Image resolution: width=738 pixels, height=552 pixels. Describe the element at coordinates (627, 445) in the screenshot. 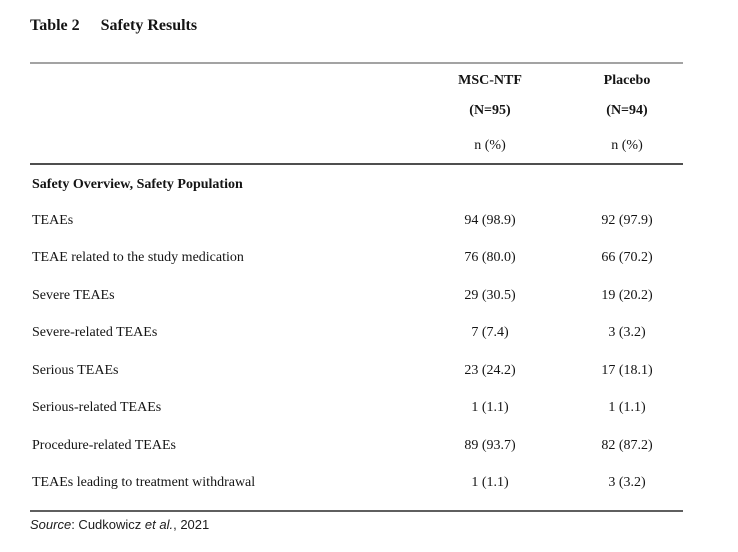

I see `row-value-placebo: 82 (87.2)` at that location.